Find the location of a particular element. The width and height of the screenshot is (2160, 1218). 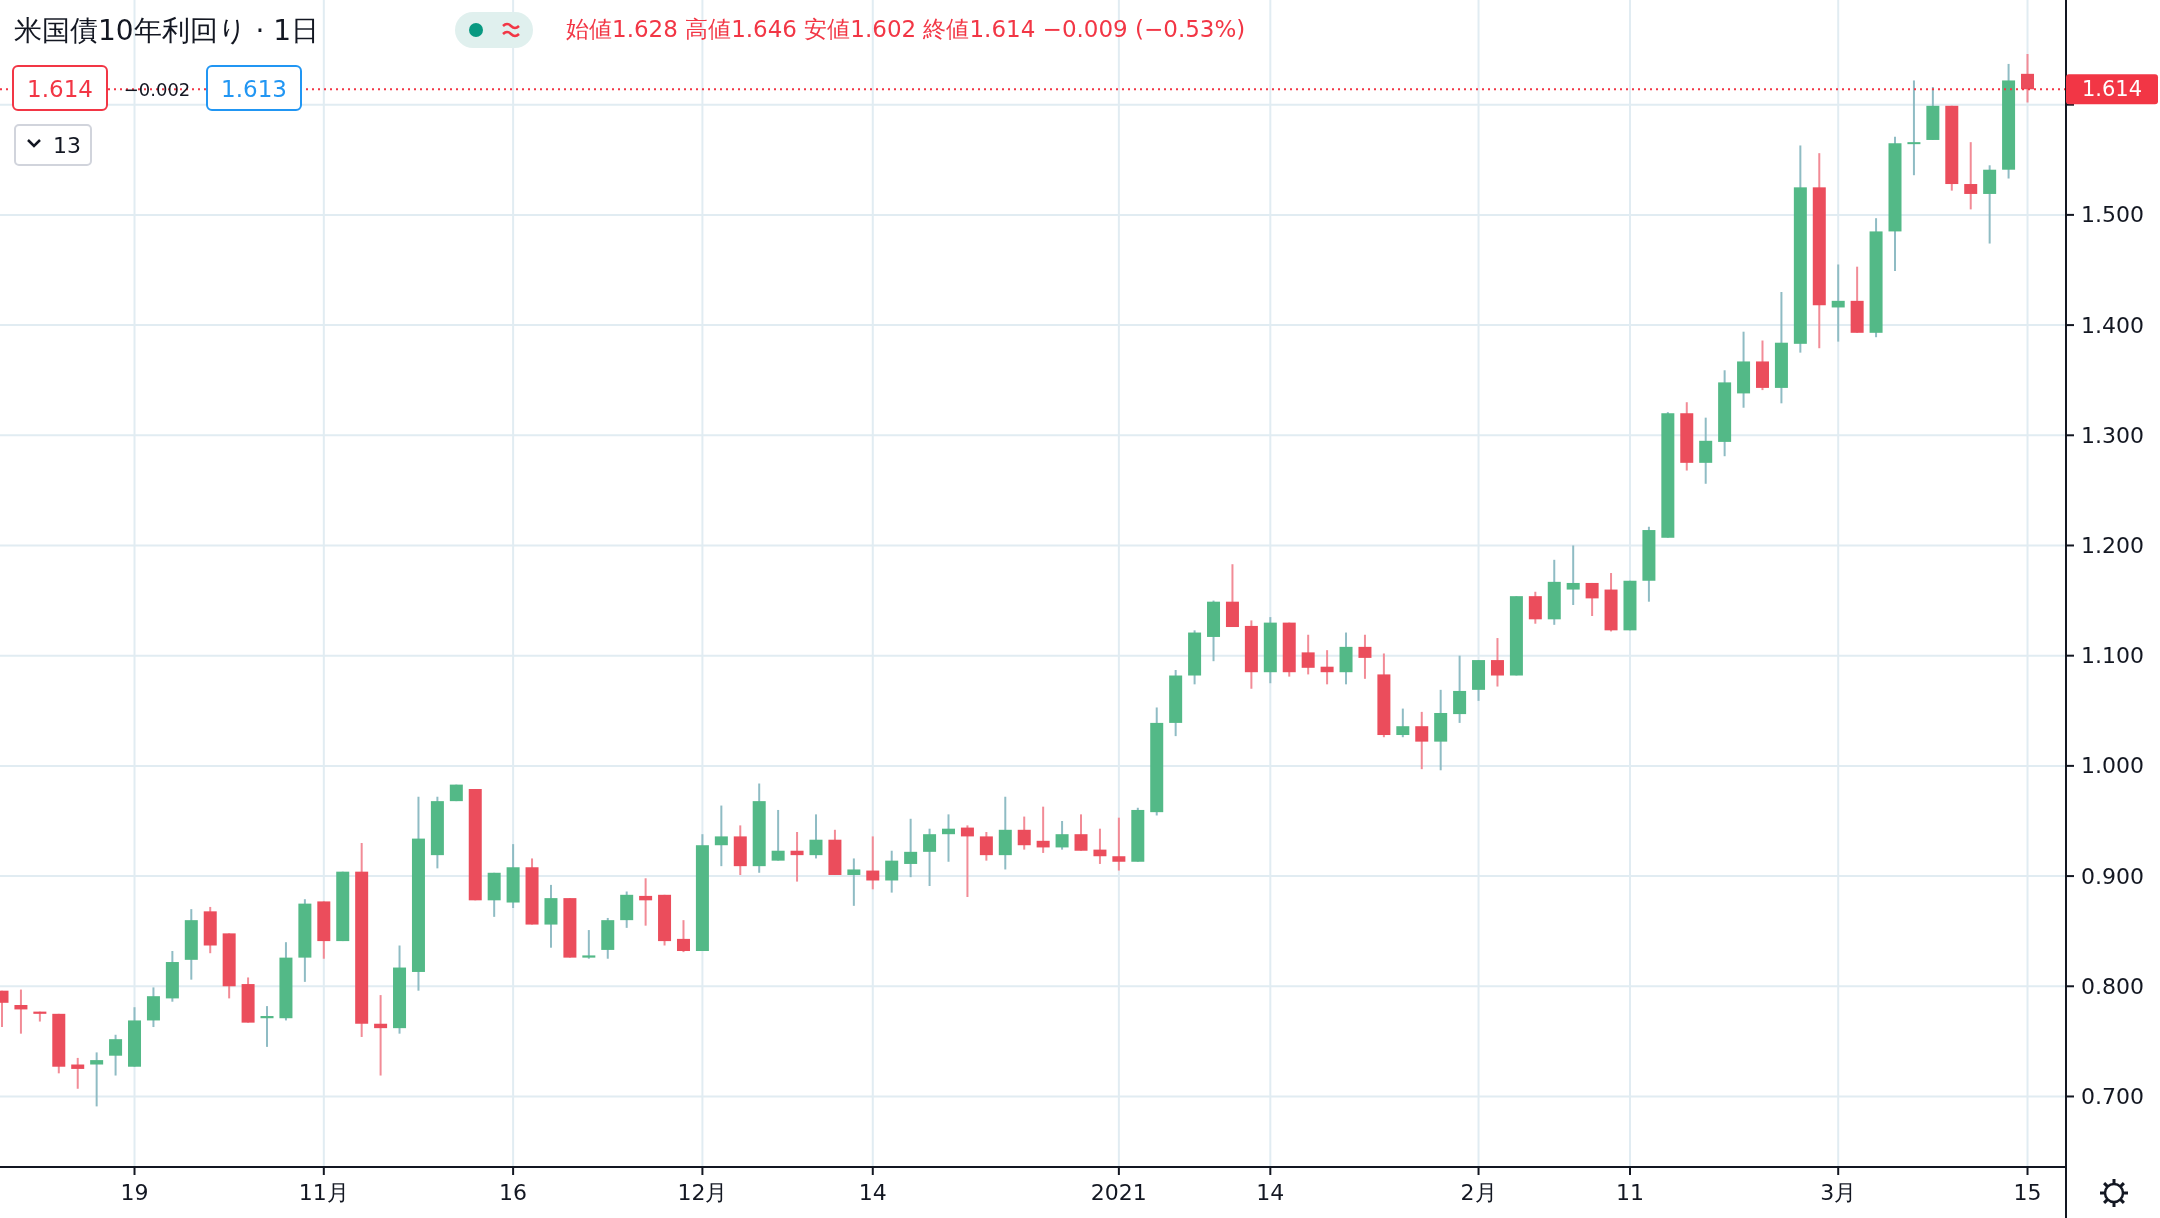

x-tick-label: 19 is located at coordinates (134, 1192).